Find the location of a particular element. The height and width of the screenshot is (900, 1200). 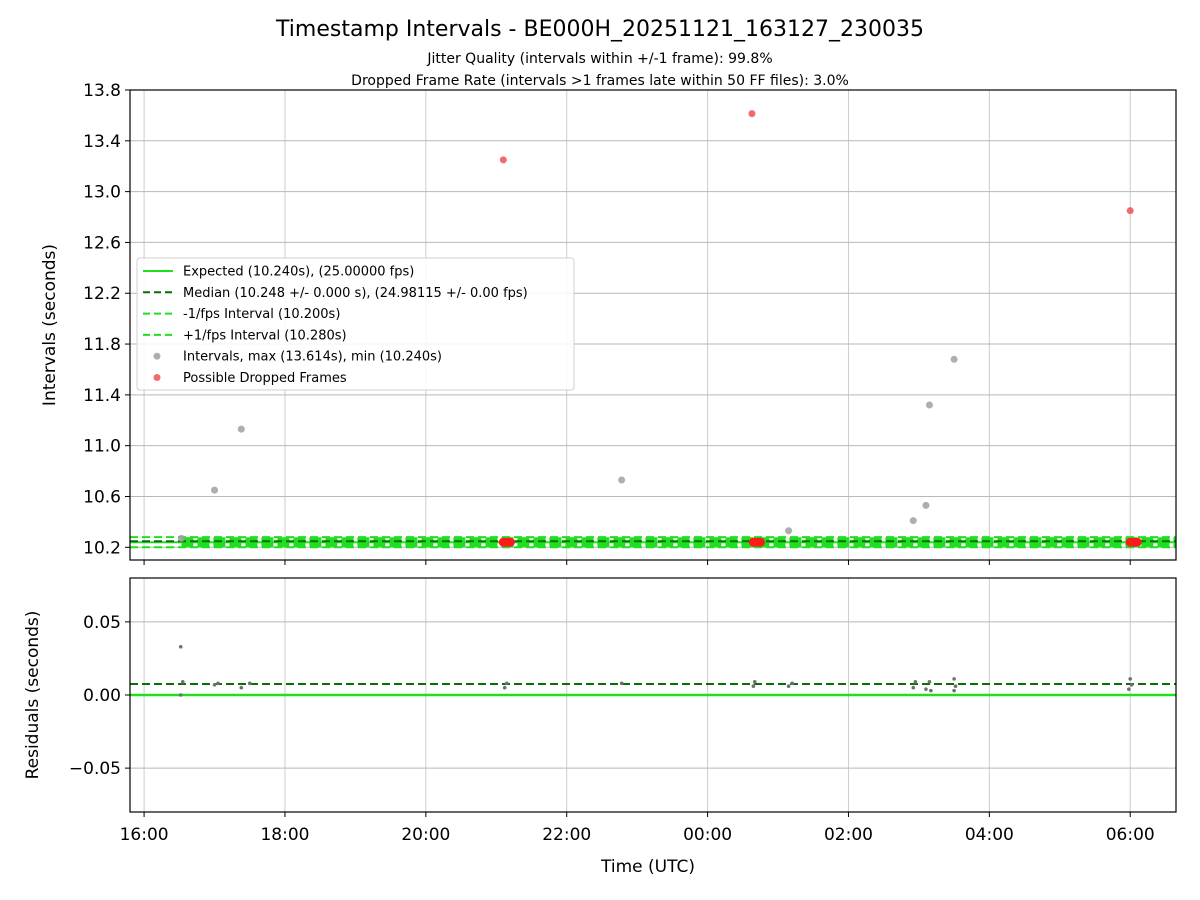

top-y-tick-label: 12.6 is located at coordinates (102, 243).